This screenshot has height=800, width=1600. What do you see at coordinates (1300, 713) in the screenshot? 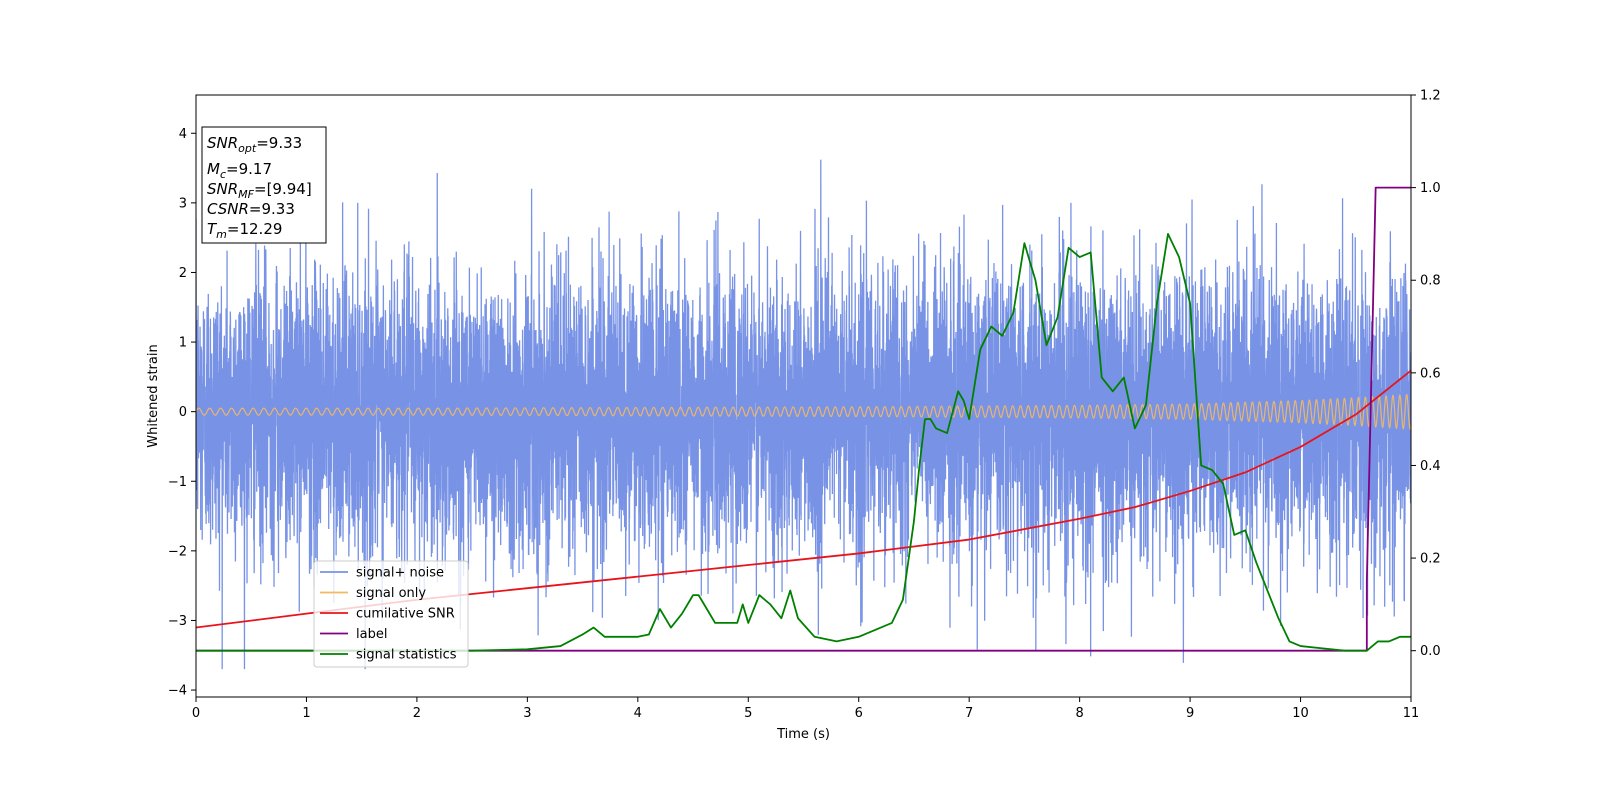
I see `x-tick-label: 10` at bounding box center [1300, 713].